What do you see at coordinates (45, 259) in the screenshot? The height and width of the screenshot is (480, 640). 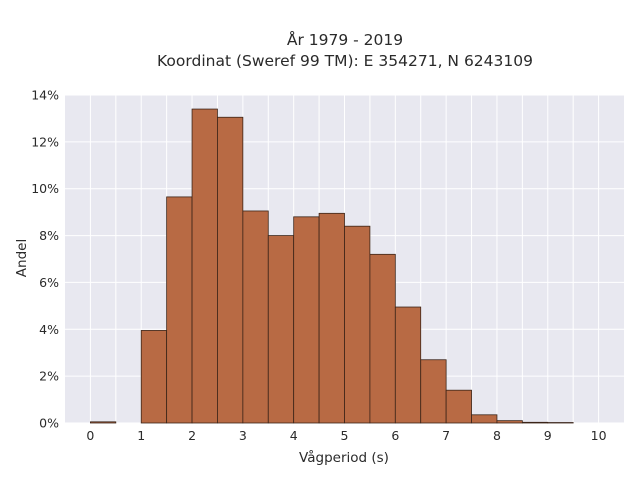 I see `y-tick-labels: 0% 2% 4% 6% 8% 10% 12% 14%` at bounding box center [45, 259].